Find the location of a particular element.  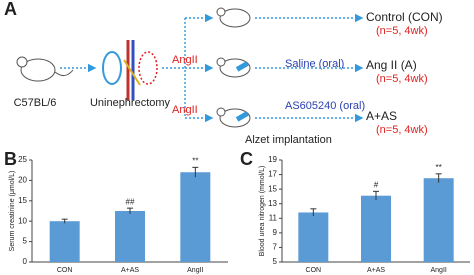

group-name: Ang II (A) is located at coordinates (391, 65).